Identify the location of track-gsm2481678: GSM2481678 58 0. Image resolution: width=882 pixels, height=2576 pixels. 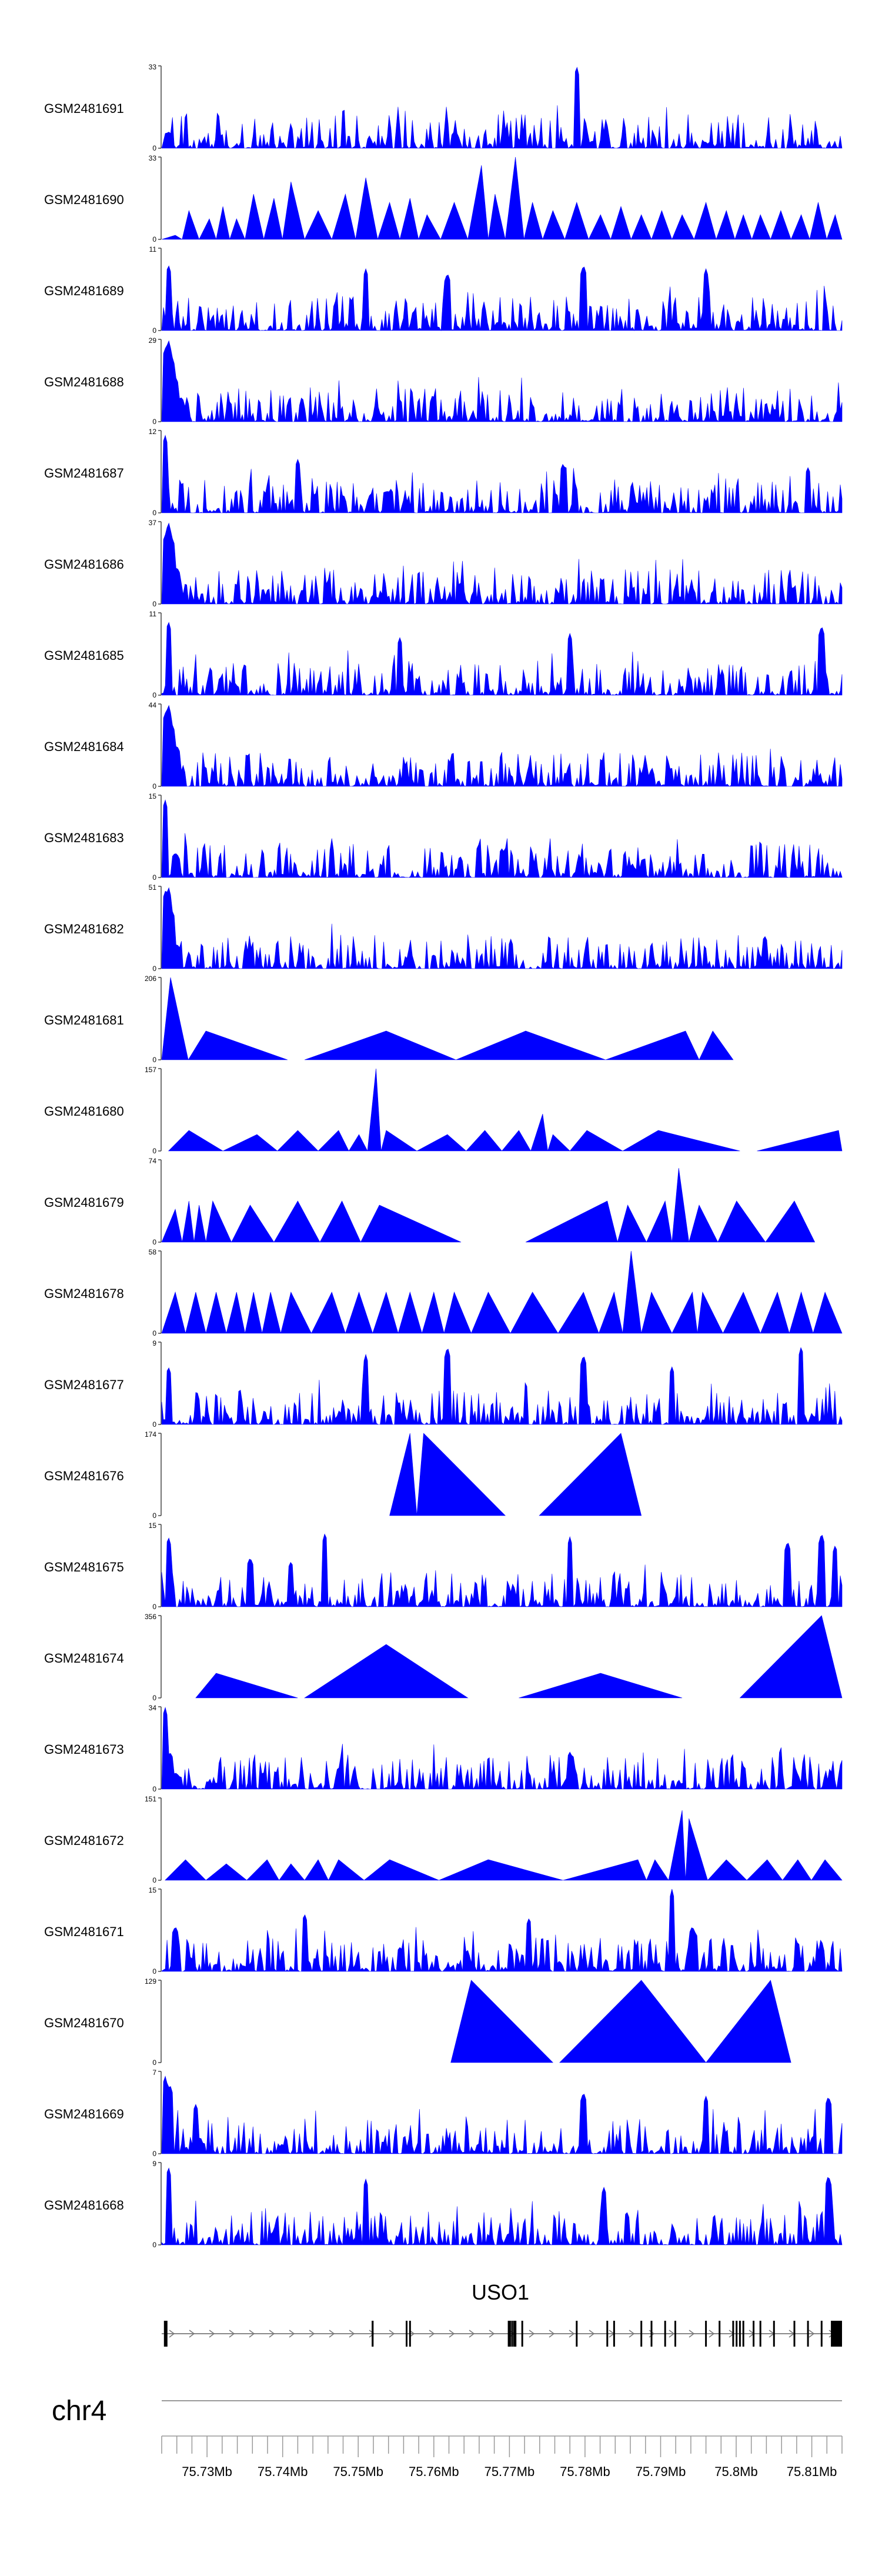
(443, 1292).